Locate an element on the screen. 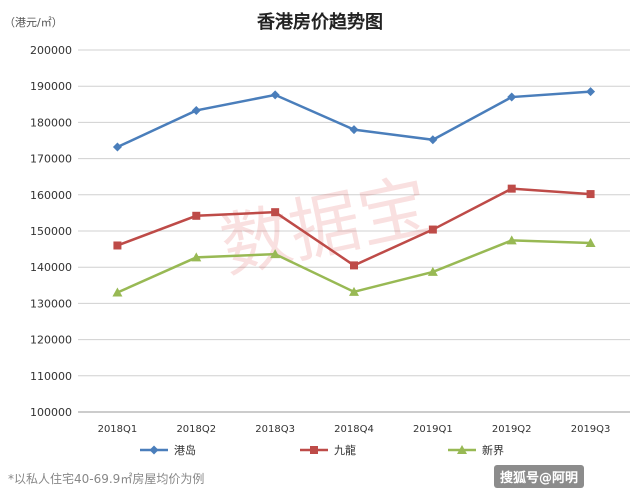 This screenshot has width=640, height=492. chart-title: 香港房价趋势图 is located at coordinates (320, 22).